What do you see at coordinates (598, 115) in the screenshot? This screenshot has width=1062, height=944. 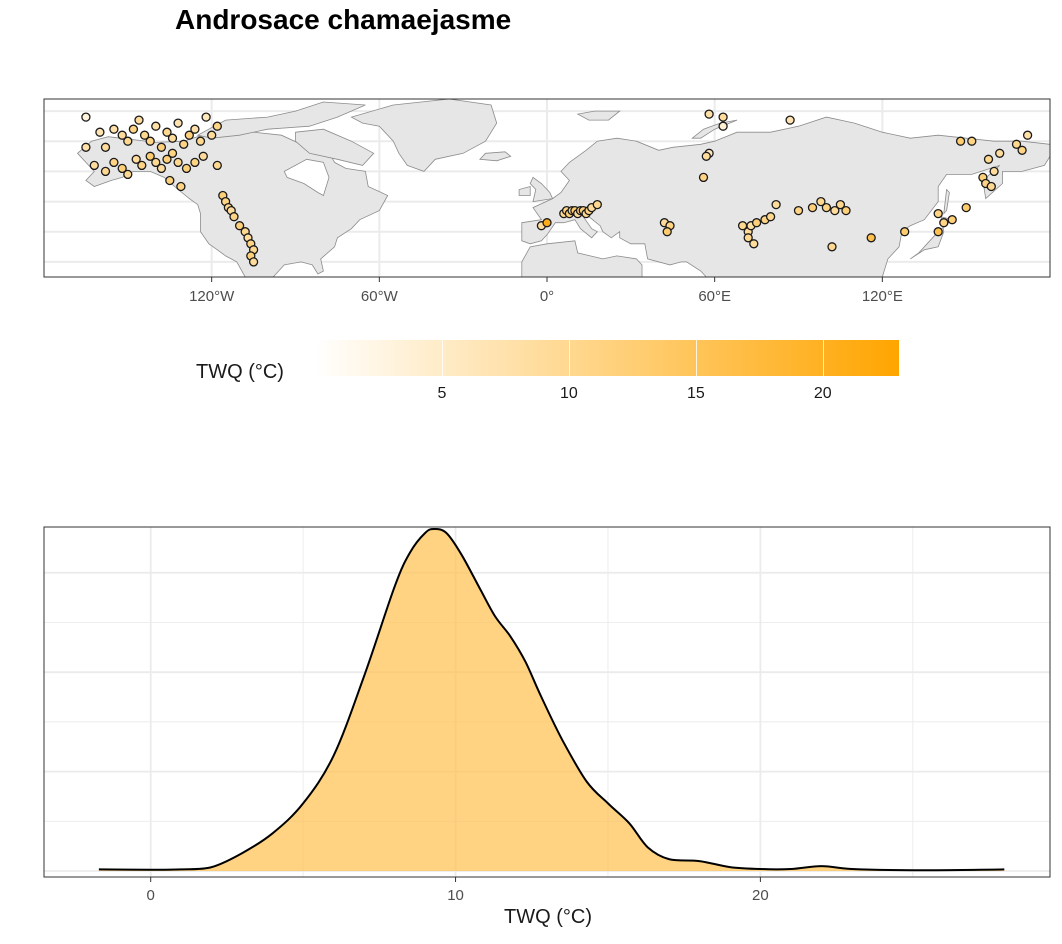 I see `land-svalbard` at bounding box center [598, 115].